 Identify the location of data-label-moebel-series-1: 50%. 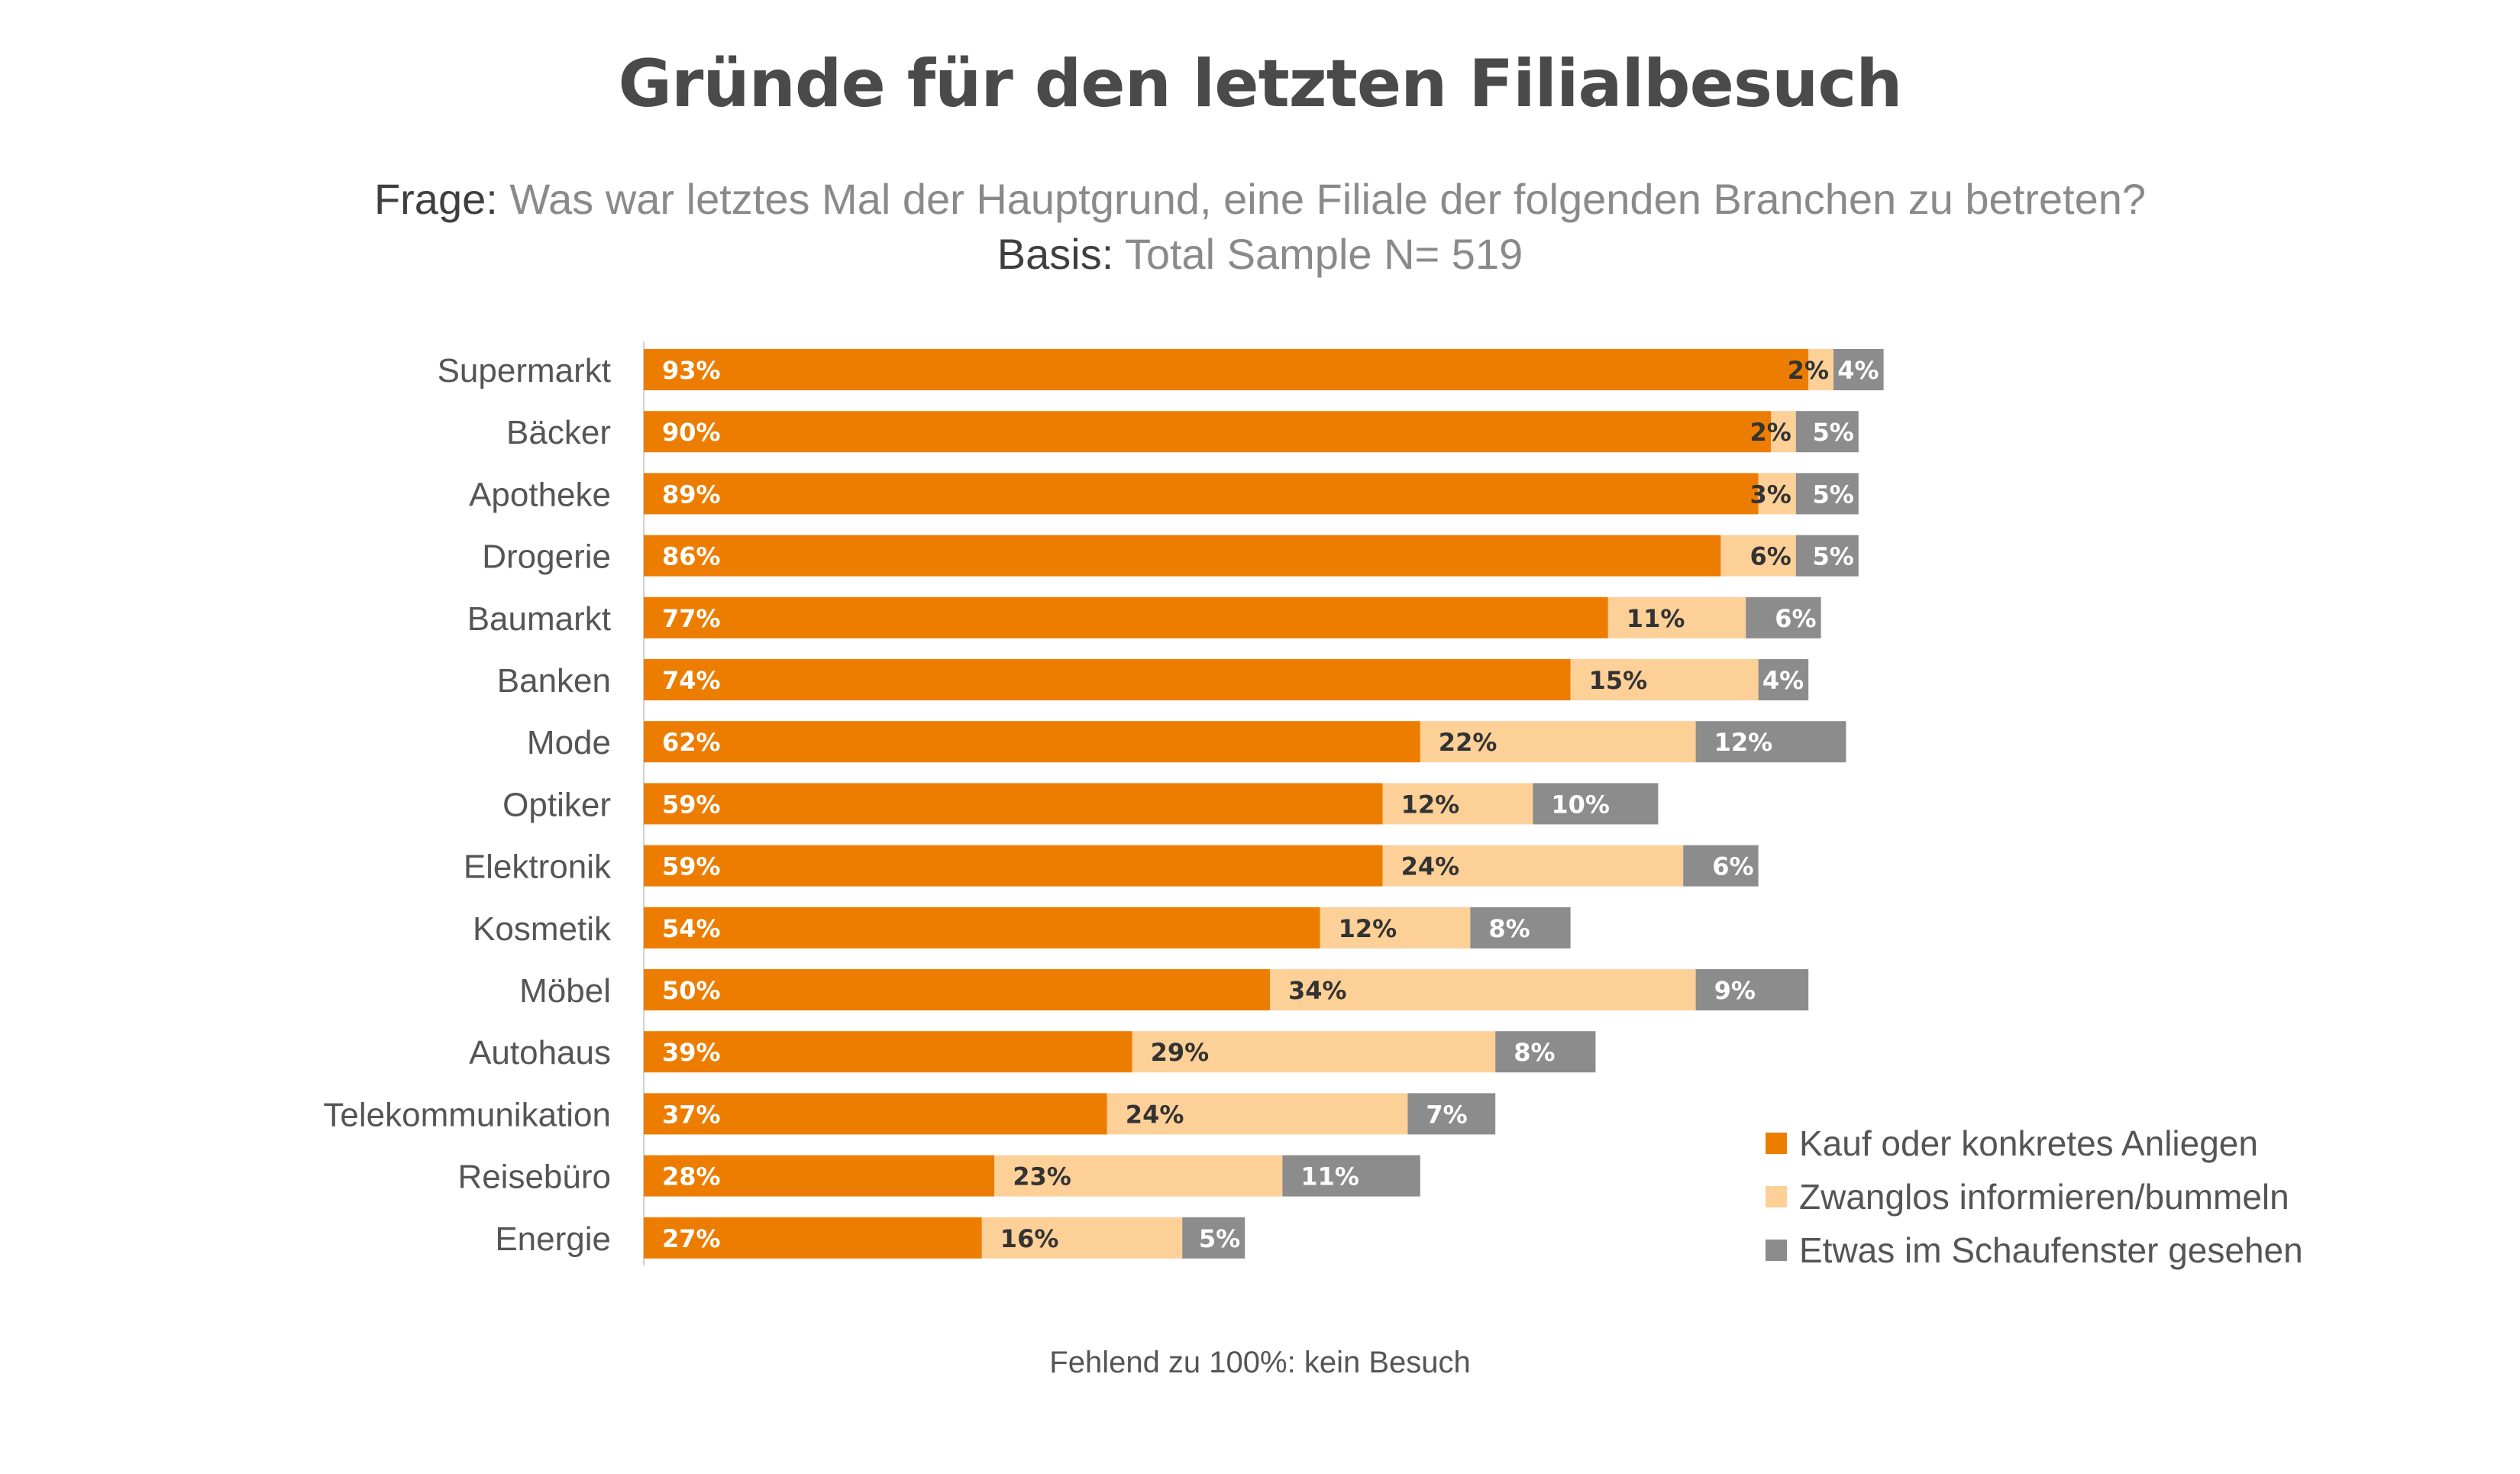
(692, 990).